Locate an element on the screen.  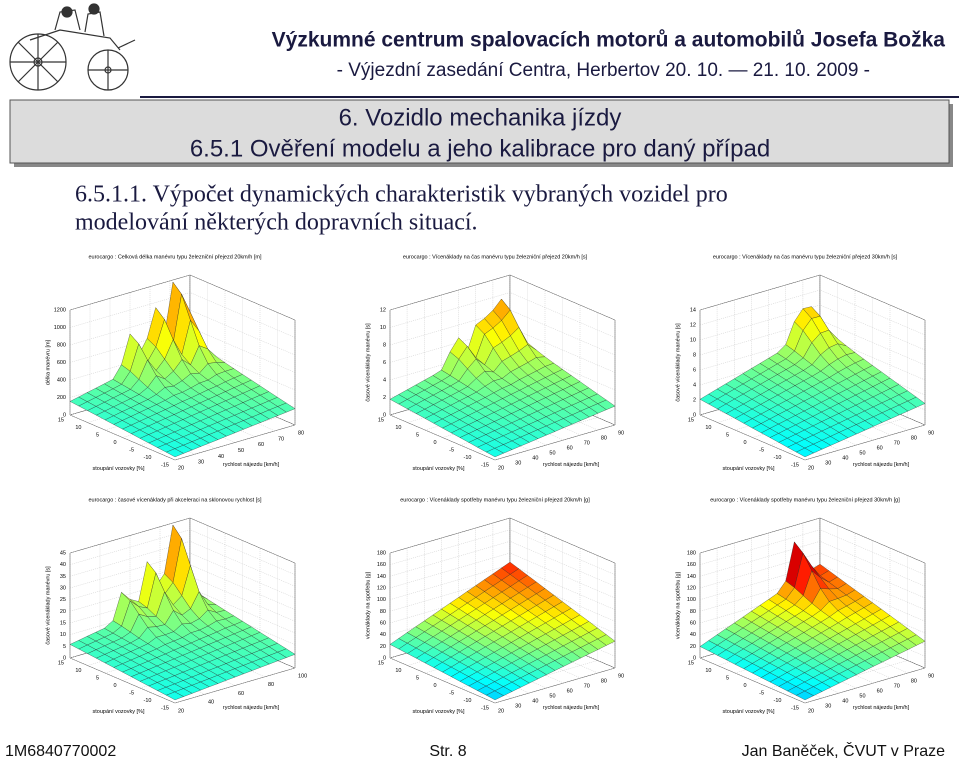
z-label: vícenáklady na spotřebu [g] is located at coordinates (678, 605).